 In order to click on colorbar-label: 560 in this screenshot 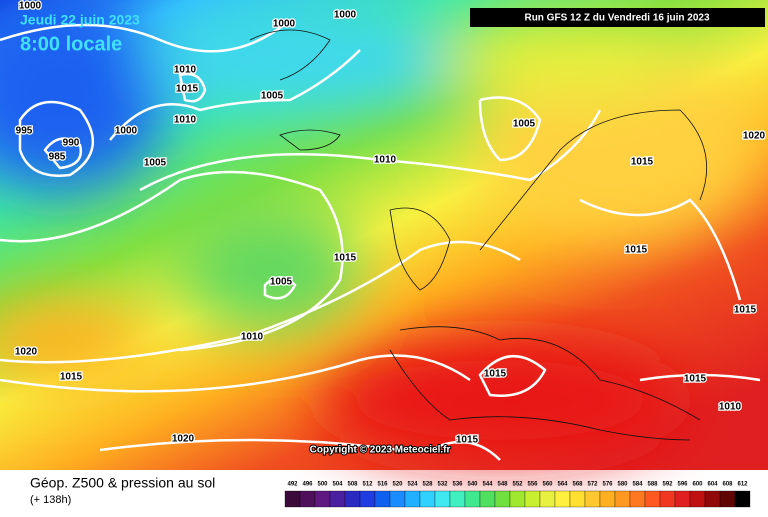, I will do `click(547, 485)`.